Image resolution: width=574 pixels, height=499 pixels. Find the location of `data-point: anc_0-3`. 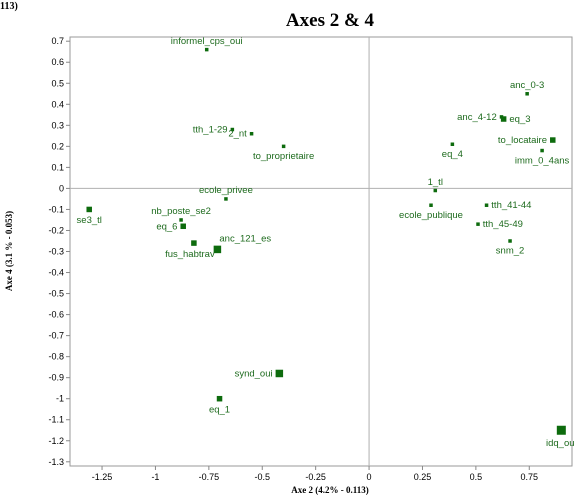

data-point: anc_0-3 is located at coordinates (527, 88).